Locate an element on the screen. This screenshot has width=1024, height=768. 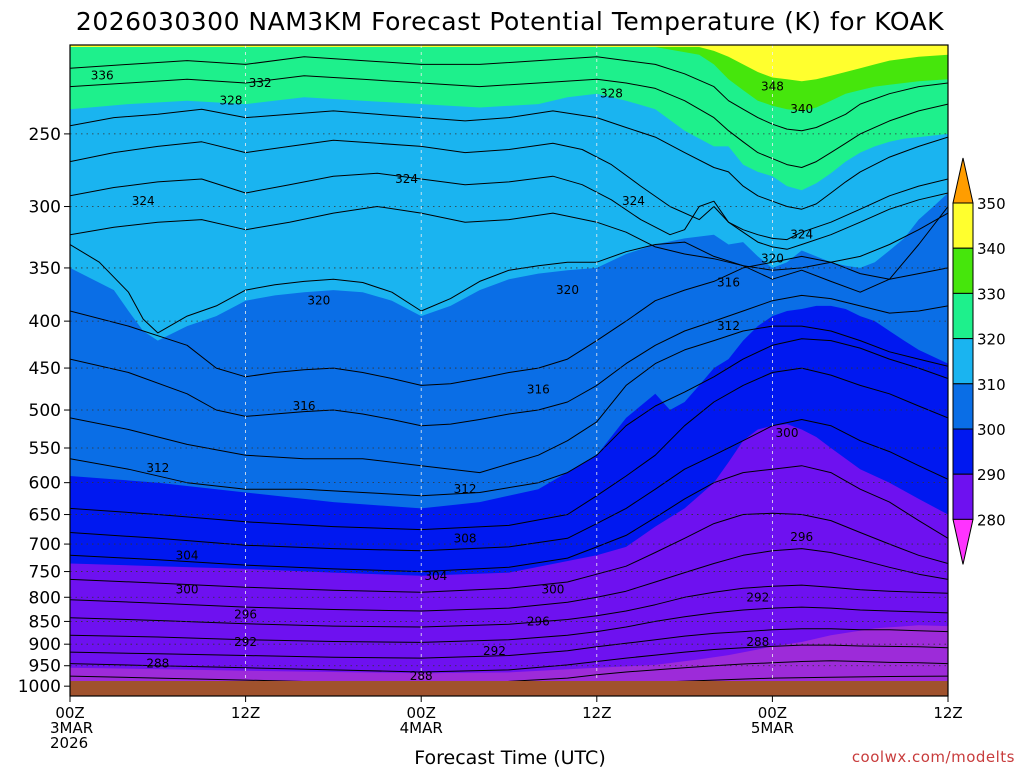
y-tick-label: 400 is located at coordinates (45, 322).